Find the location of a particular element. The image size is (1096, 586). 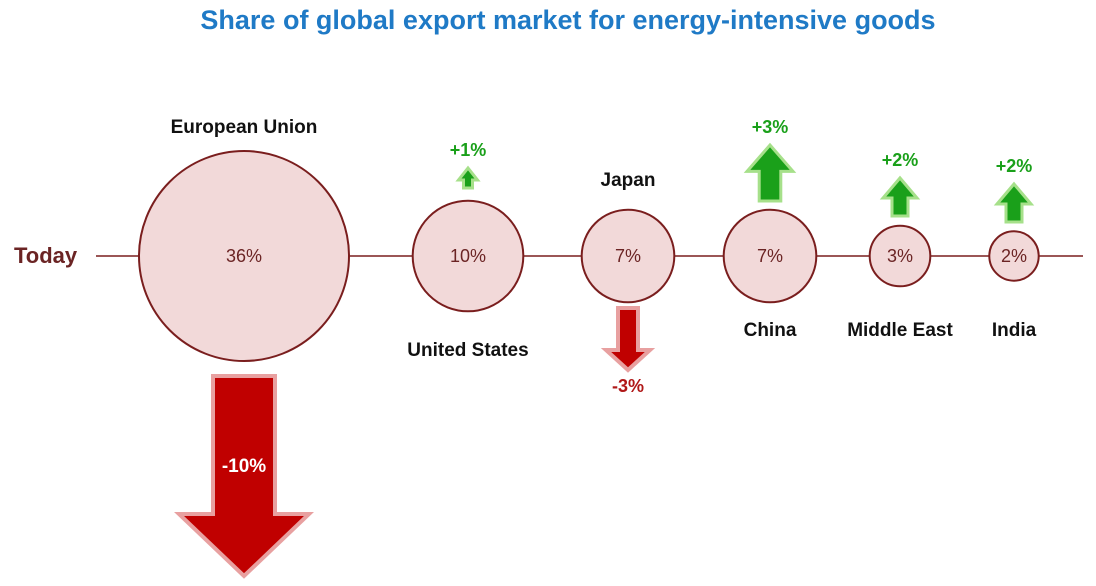

value-label-middle-east: 3% is located at coordinates (900, 256).